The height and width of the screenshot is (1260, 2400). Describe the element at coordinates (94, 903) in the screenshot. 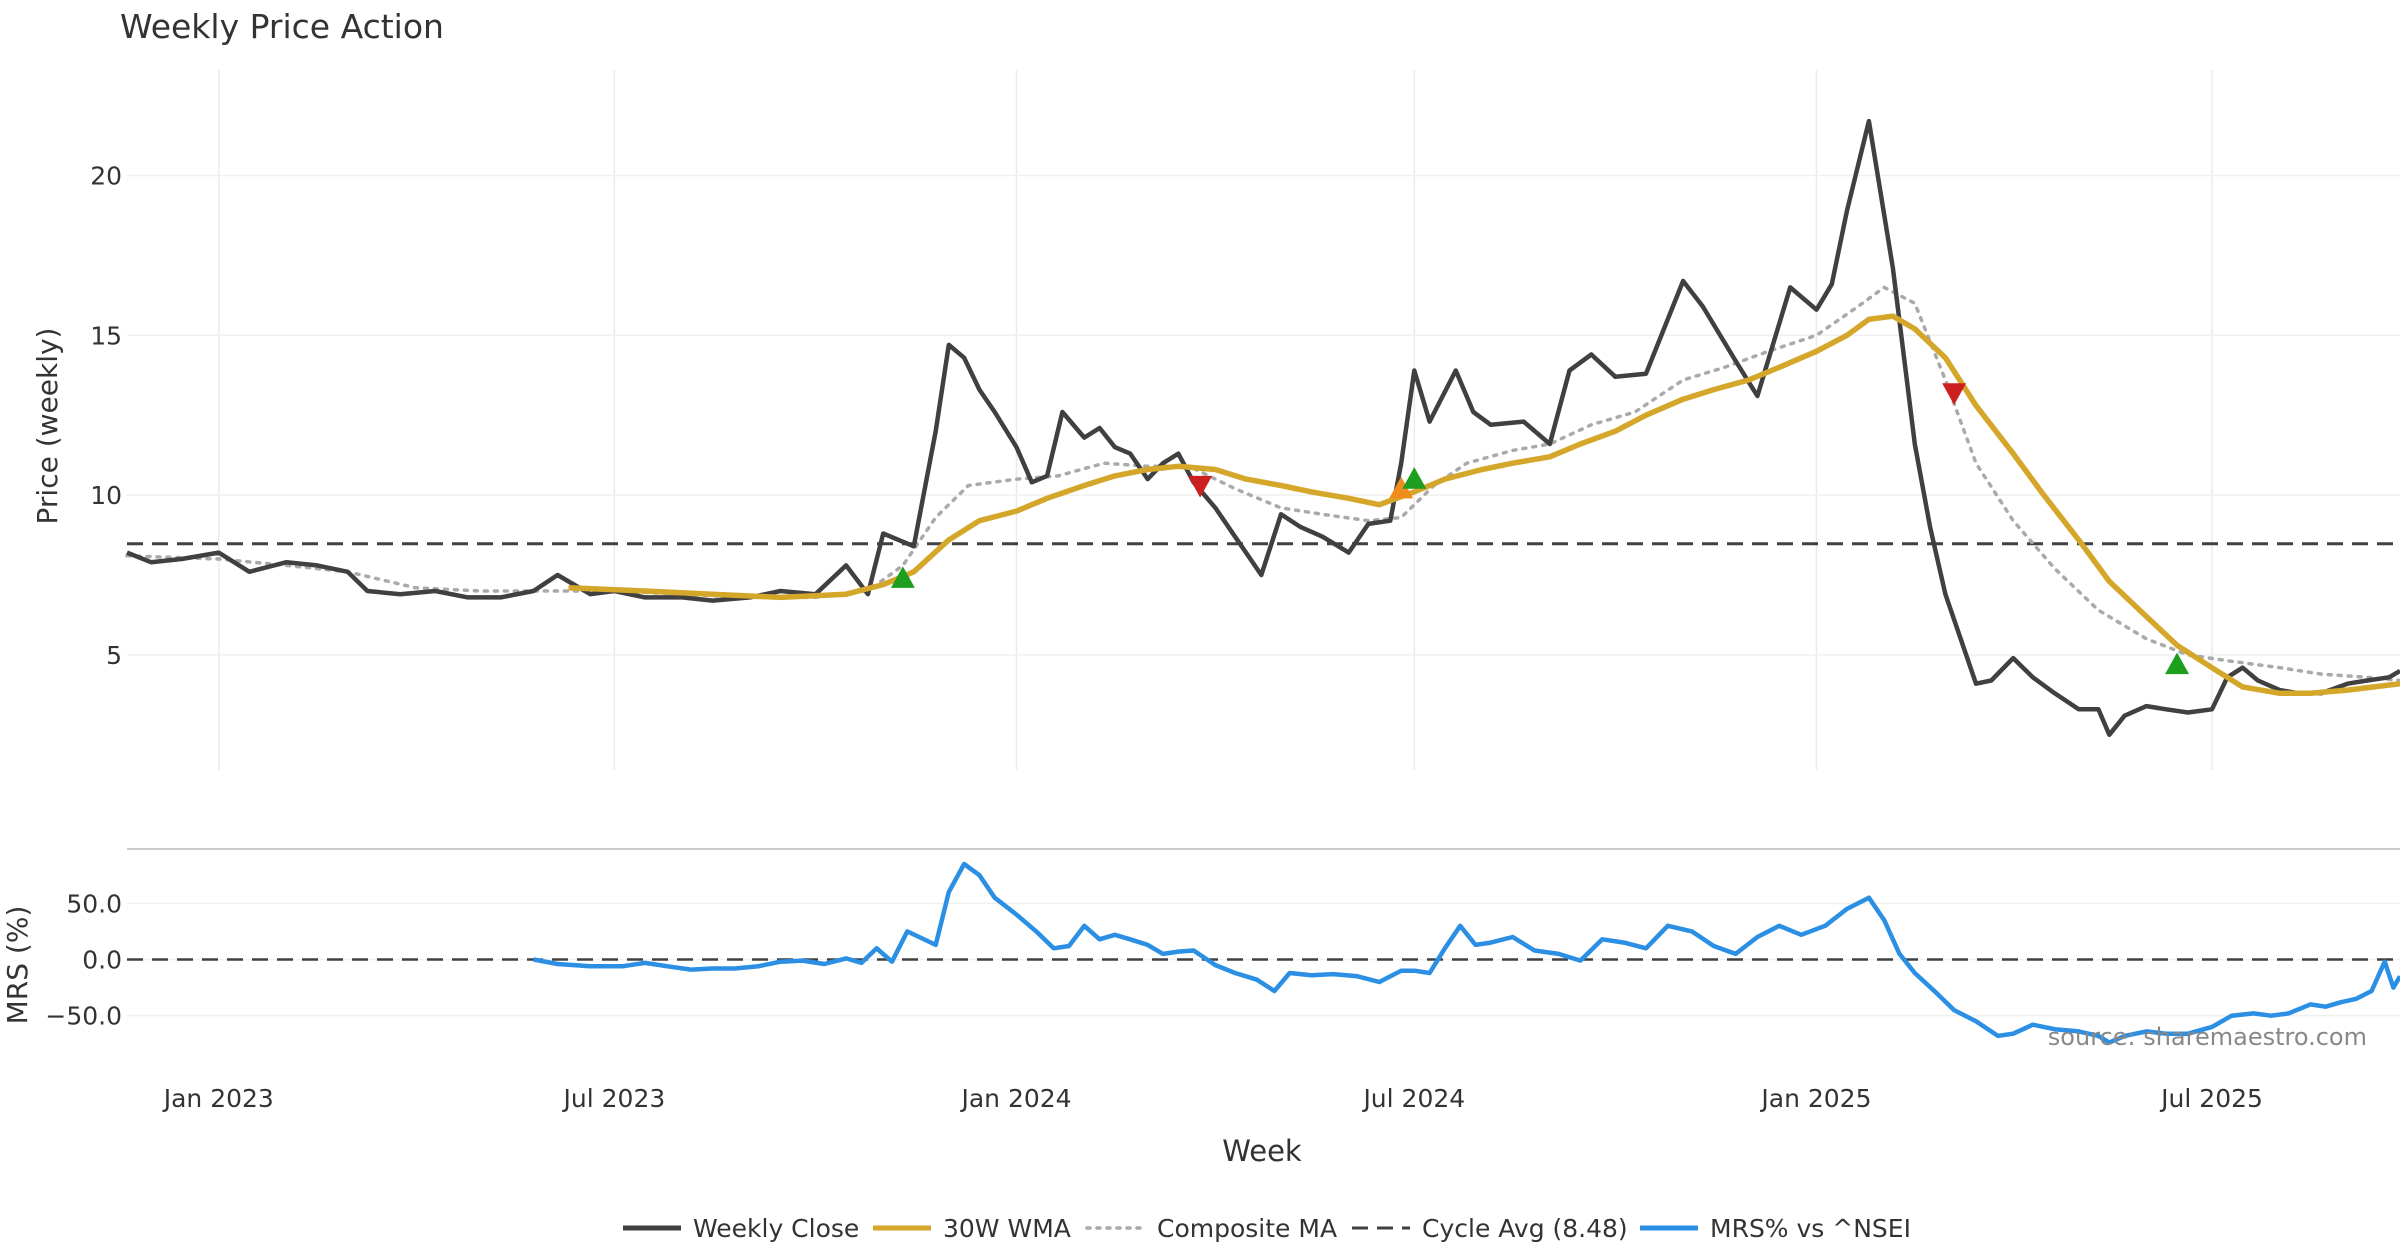

I see `mrs-y-tick-label: 50.0` at that location.